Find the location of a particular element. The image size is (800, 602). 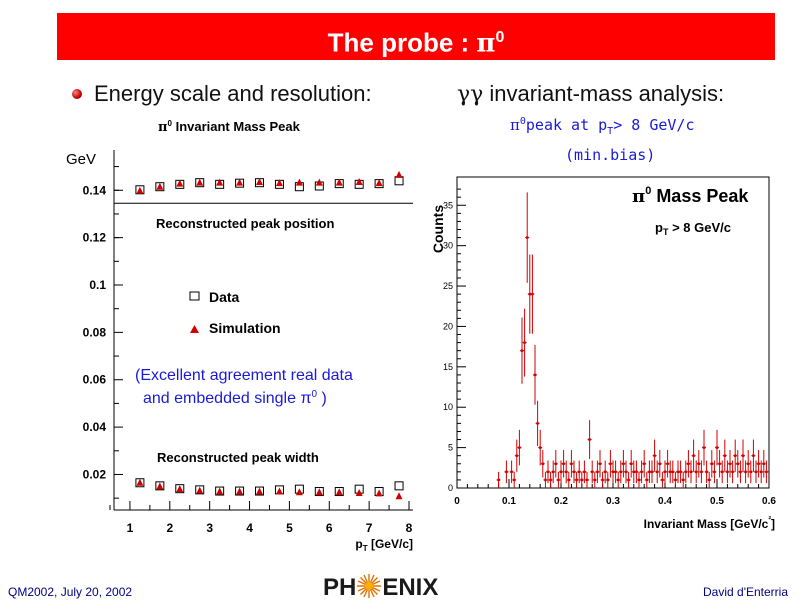

x-tick-label: 0.3 is located at coordinates (613, 501).